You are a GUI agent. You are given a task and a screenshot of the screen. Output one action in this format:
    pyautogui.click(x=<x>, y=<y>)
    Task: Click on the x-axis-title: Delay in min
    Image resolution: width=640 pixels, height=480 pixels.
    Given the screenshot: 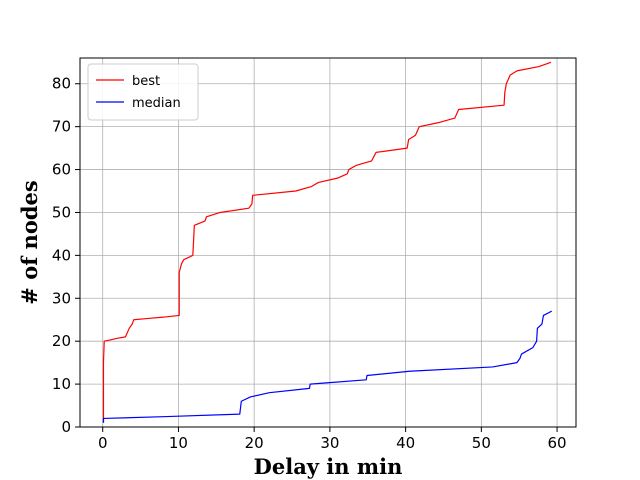 What is the action you would take?
    pyautogui.click(x=328, y=466)
    